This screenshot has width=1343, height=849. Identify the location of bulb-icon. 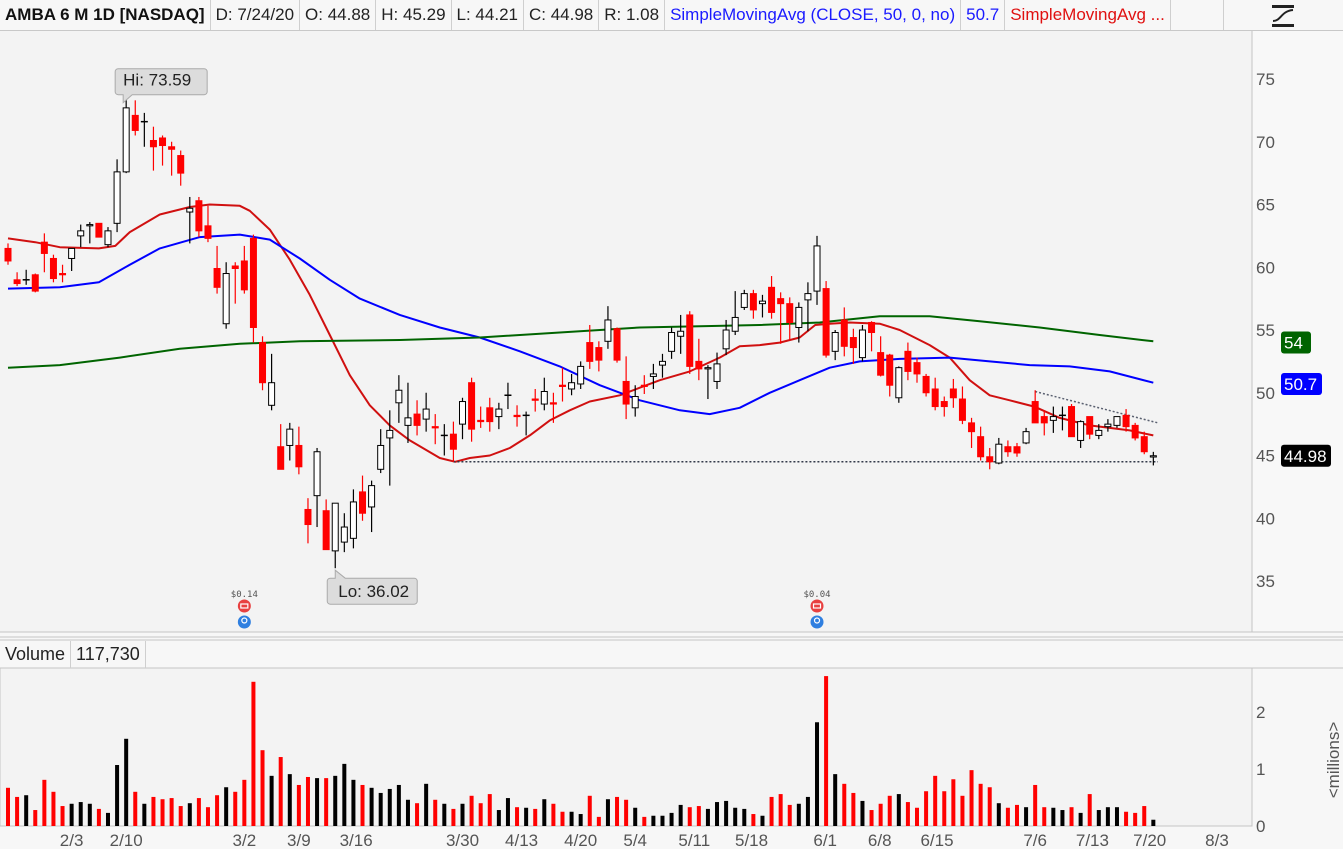
(817, 622).